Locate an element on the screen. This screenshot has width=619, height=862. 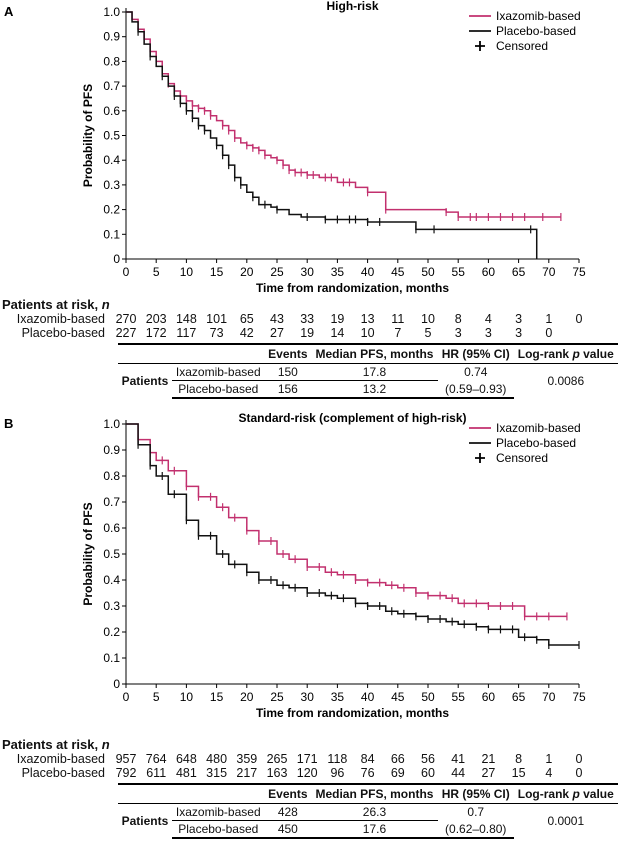
x-tick-label: 20 is located at coordinates (247, 272).